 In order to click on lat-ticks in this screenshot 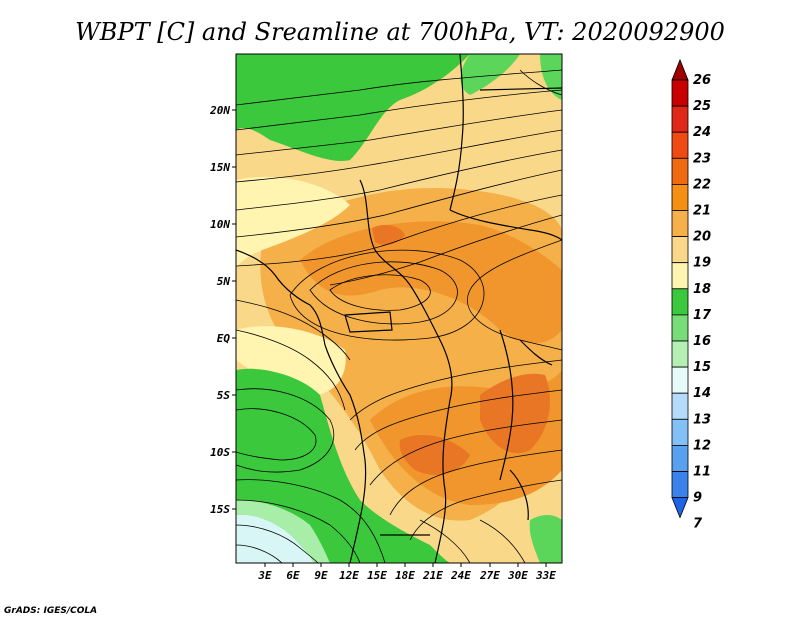, I will do `click(234, 309)`.